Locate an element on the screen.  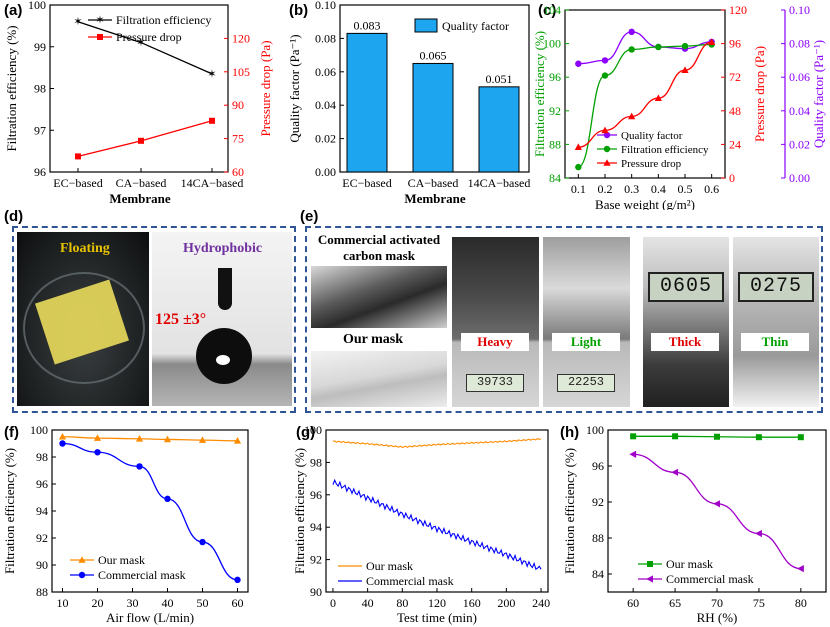
commercial-title-line1: Commercial activated is located at coordinates (379, 239).